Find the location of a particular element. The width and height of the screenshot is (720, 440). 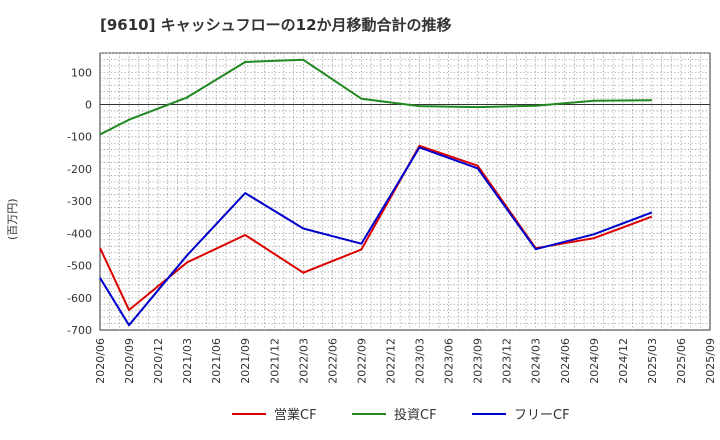

x-tick-label: 2023/06 is located at coordinates (449, 361).